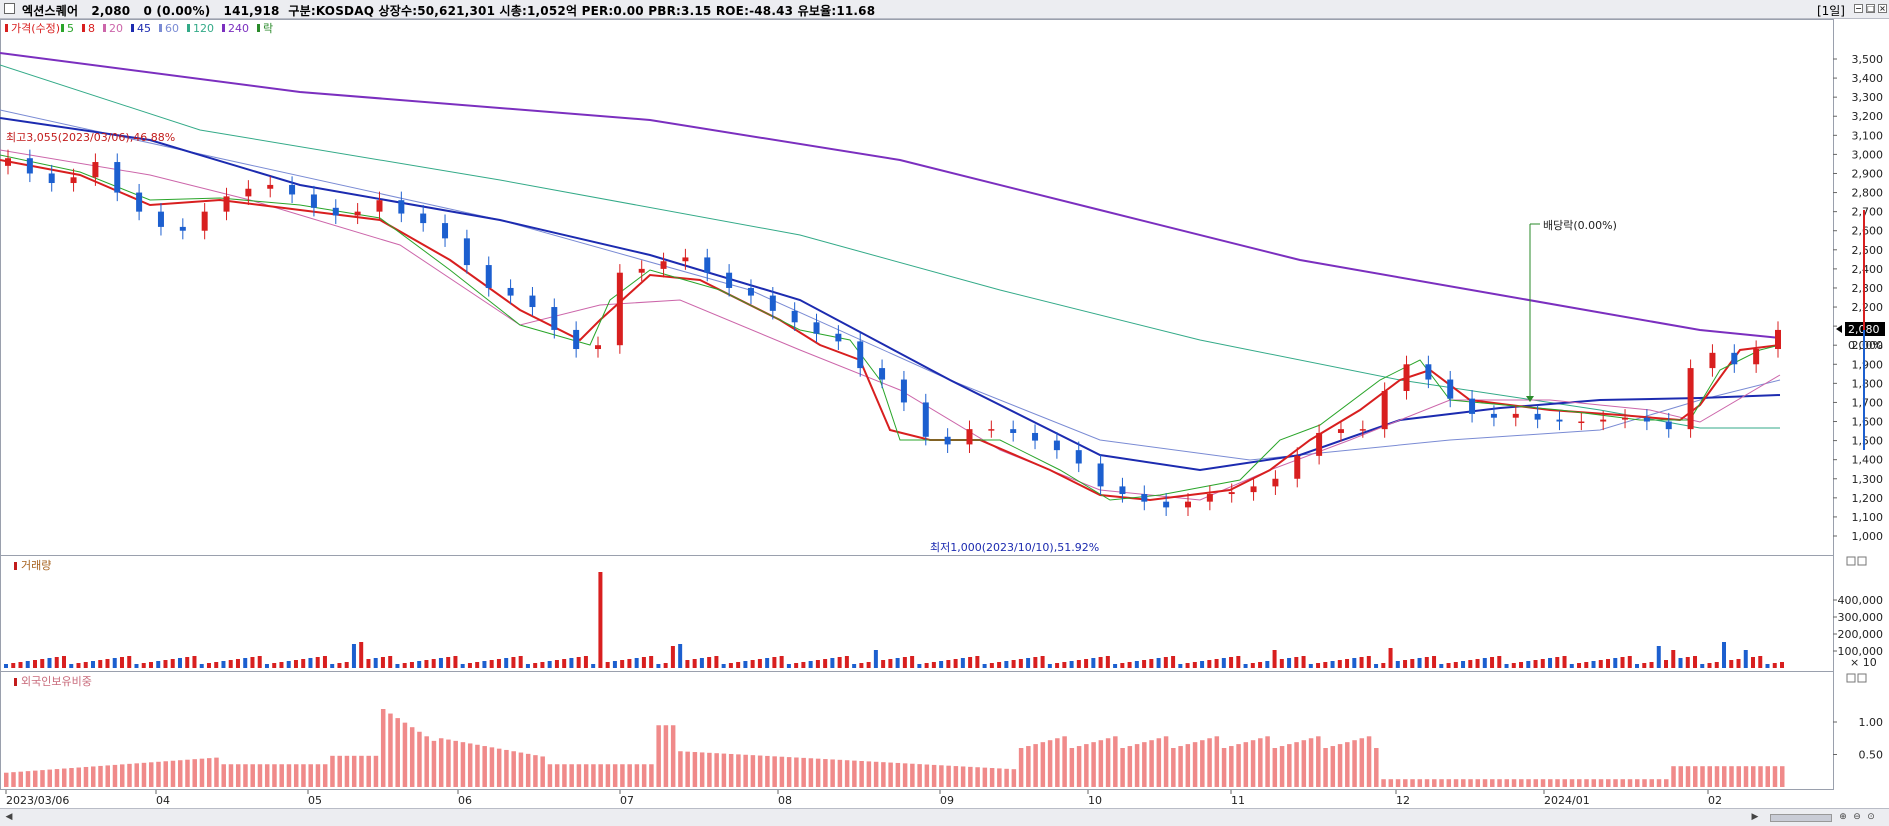  I want to click on scroll-left-icon: ◀, so click(9, 817).